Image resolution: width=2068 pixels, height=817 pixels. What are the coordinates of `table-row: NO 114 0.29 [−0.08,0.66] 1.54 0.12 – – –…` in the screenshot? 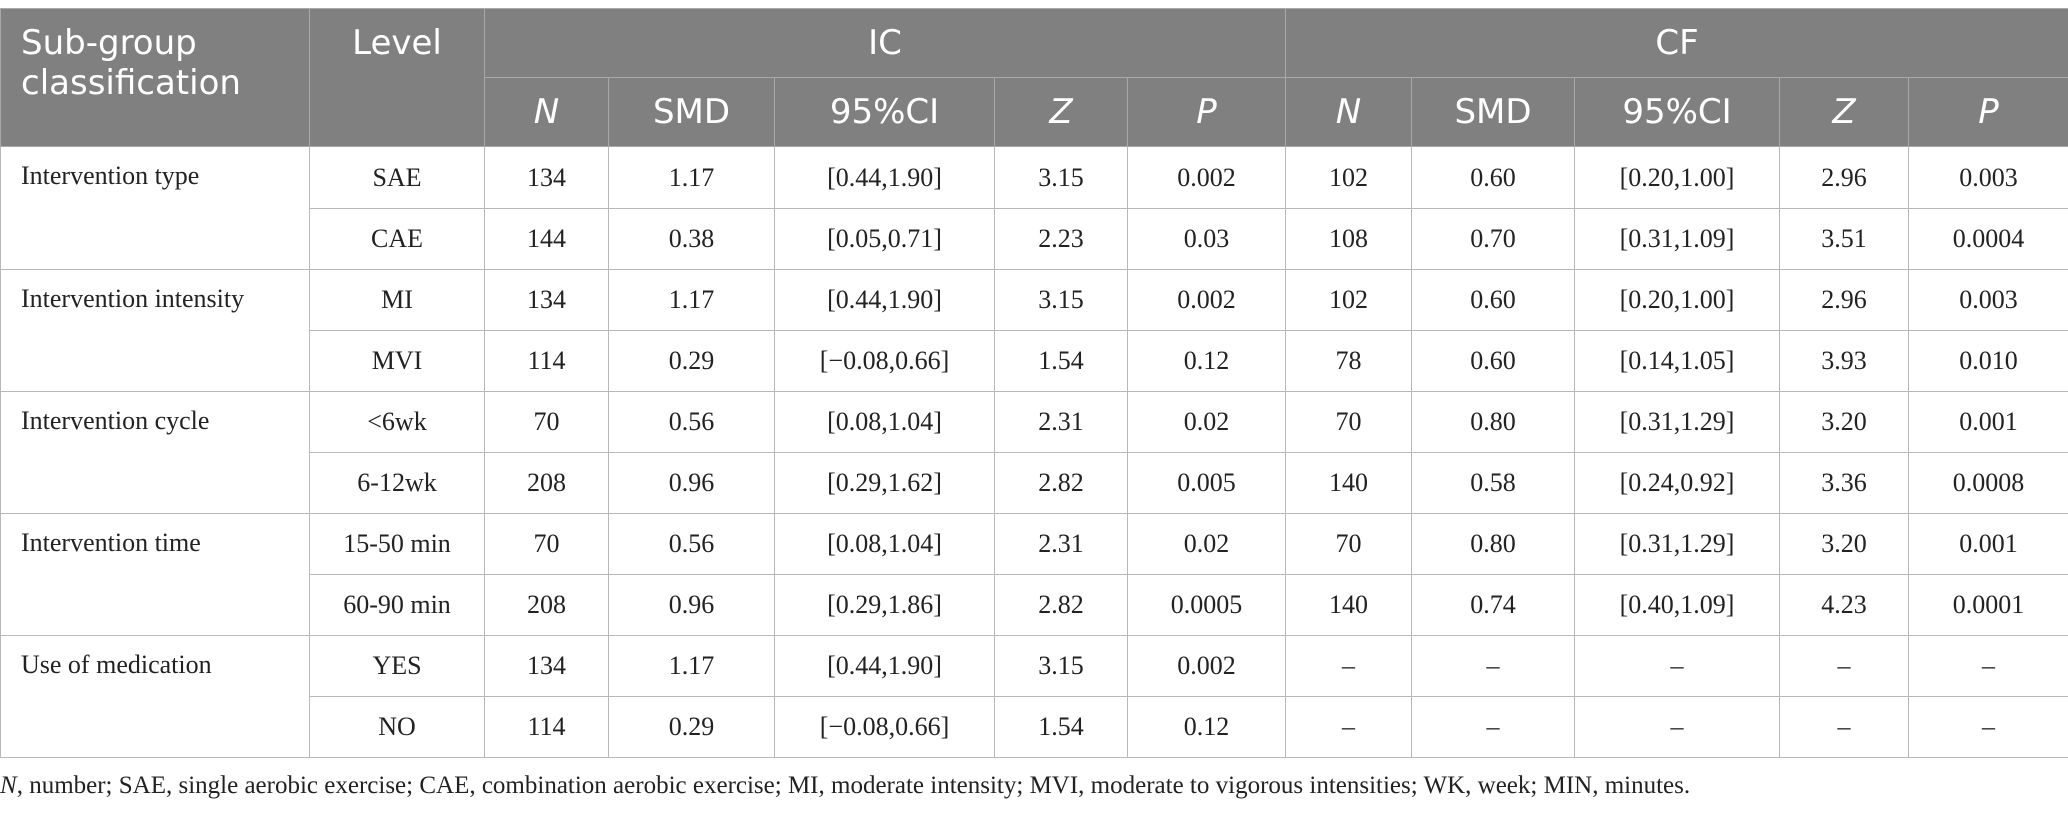 It's located at (1034, 727).